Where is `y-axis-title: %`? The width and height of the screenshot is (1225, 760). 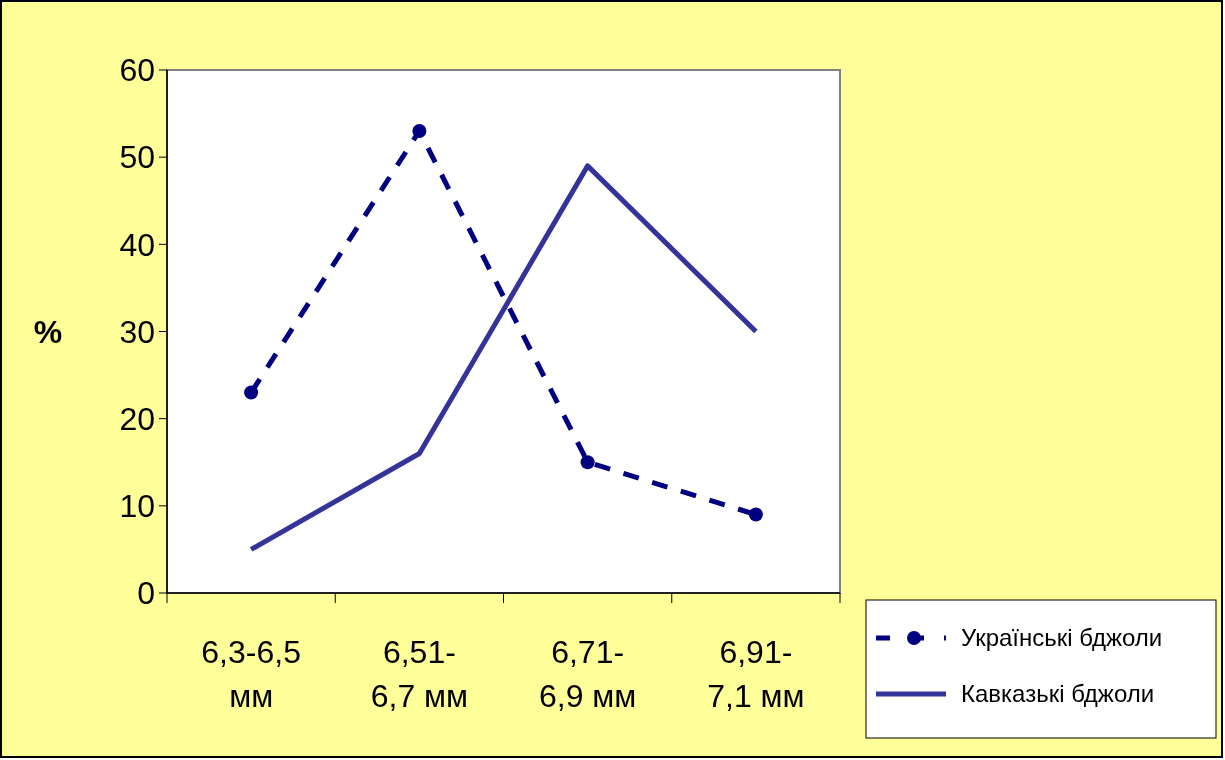
y-axis-title: % is located at coordinates (48, 331).